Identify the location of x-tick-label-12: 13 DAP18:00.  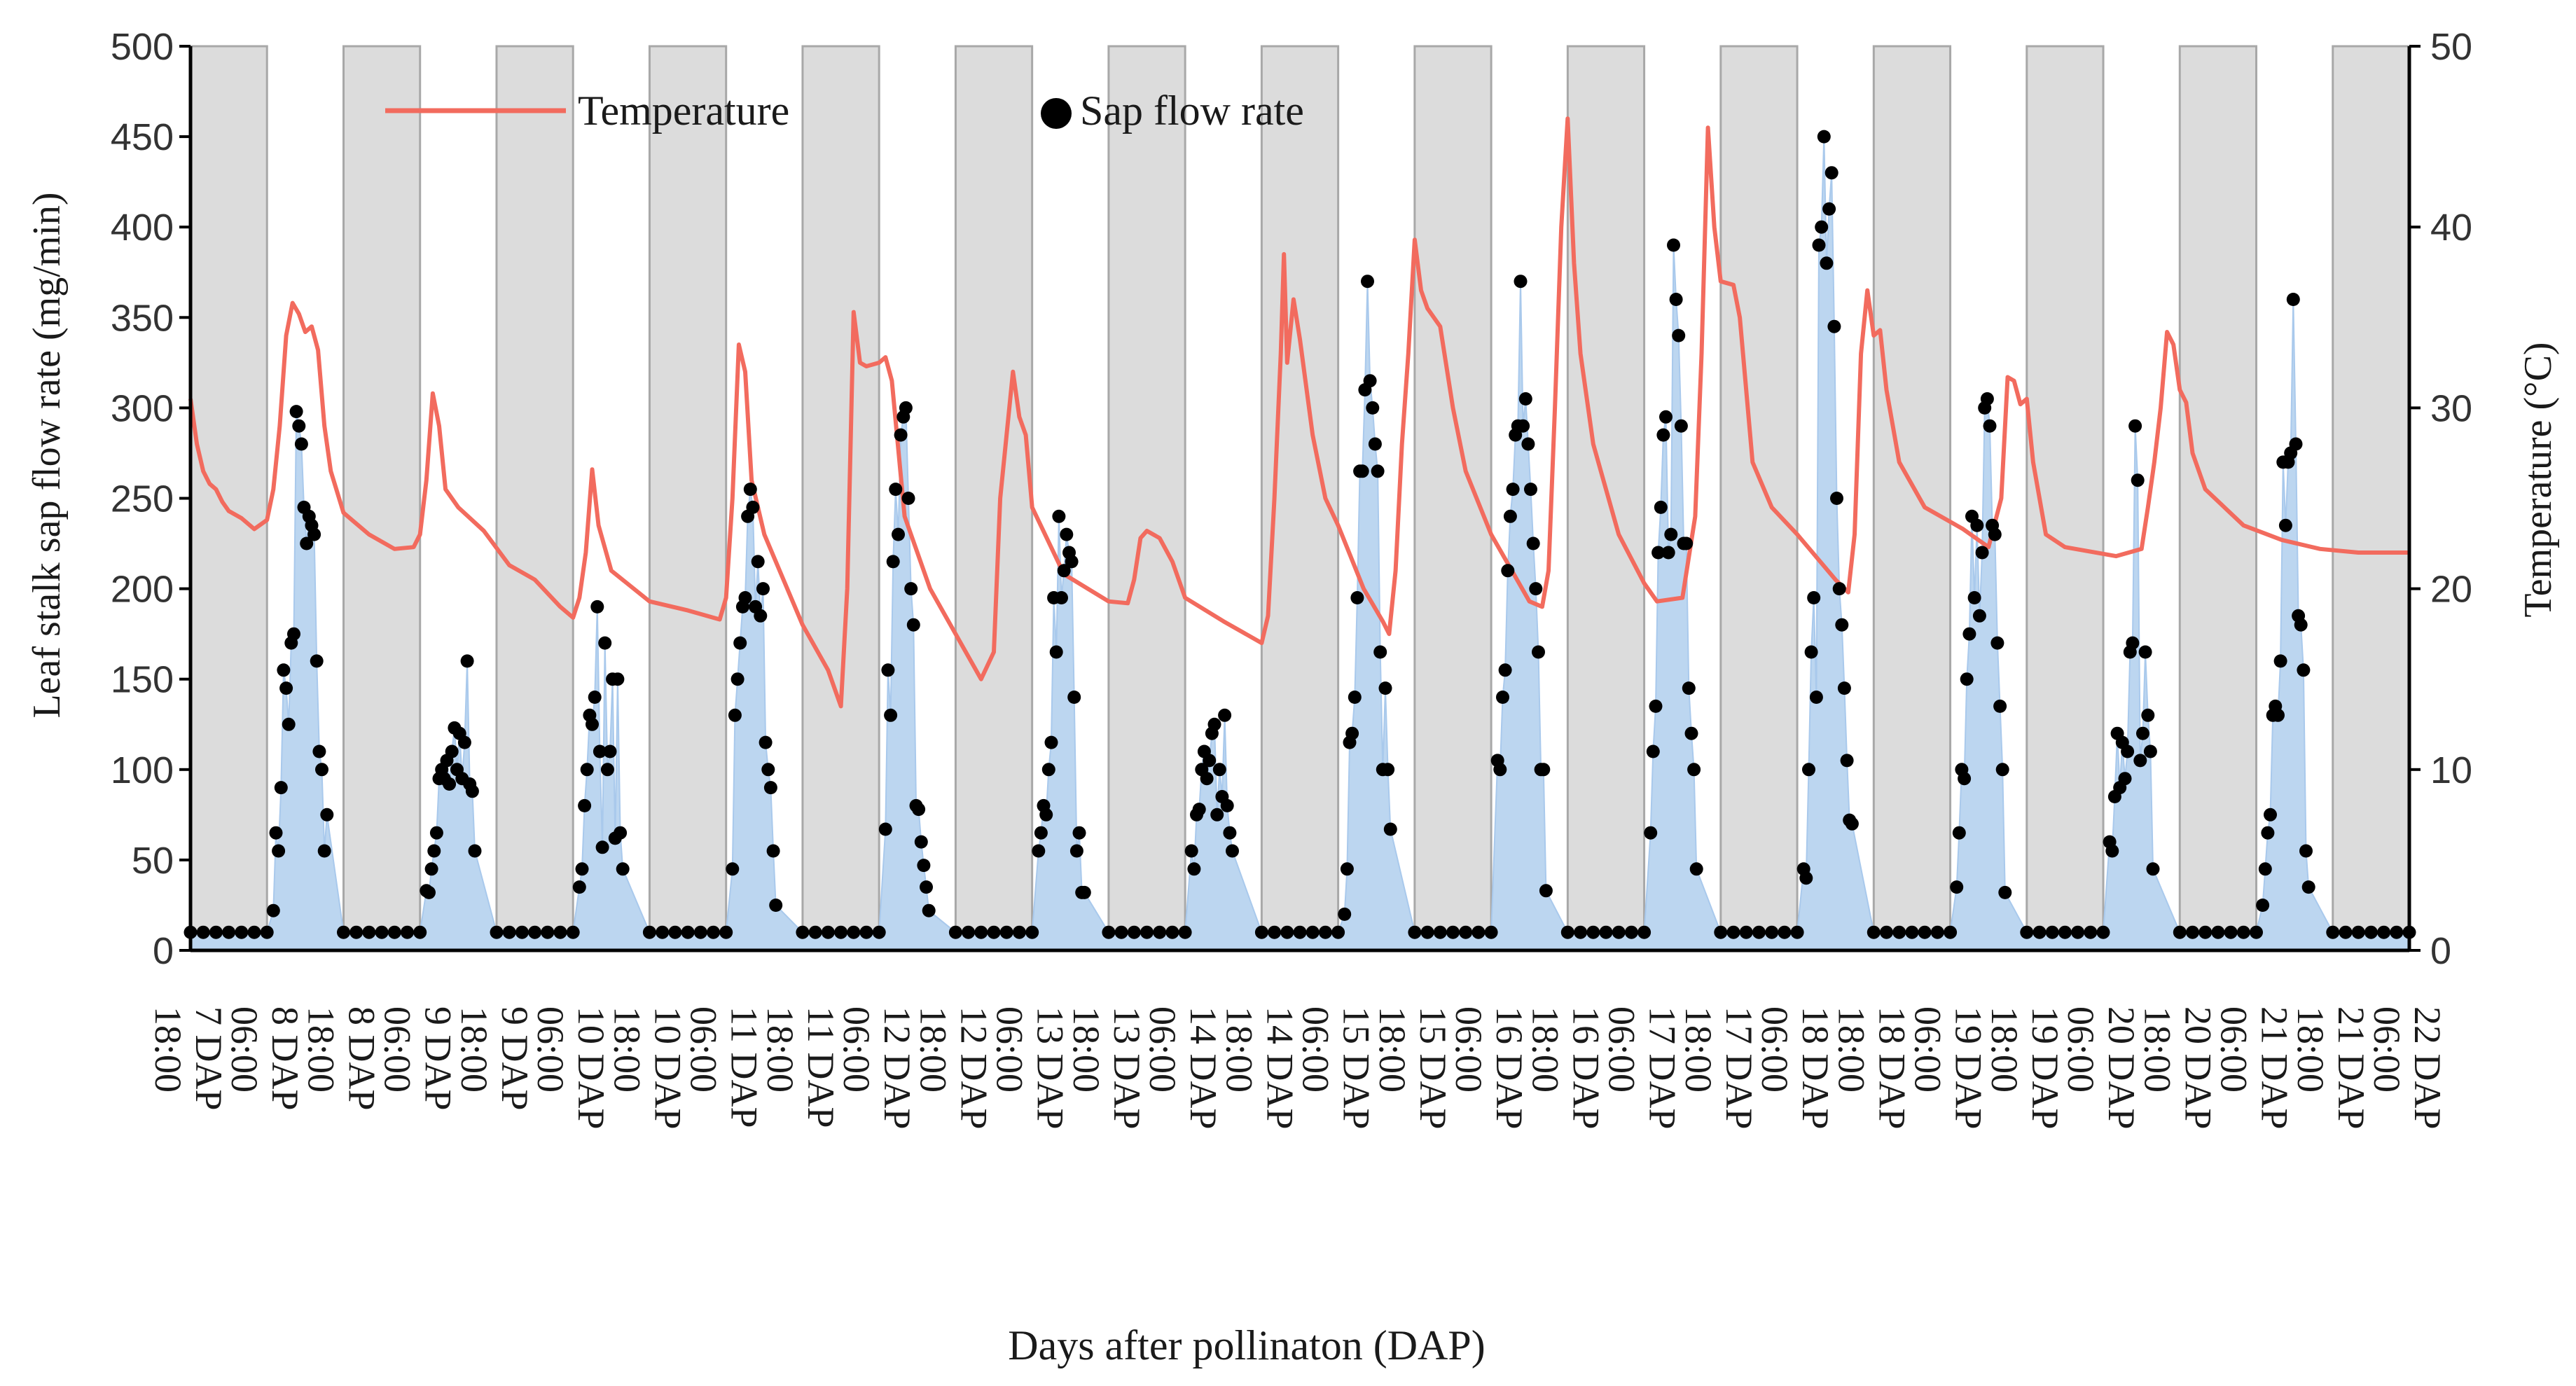
(1106, 1068).